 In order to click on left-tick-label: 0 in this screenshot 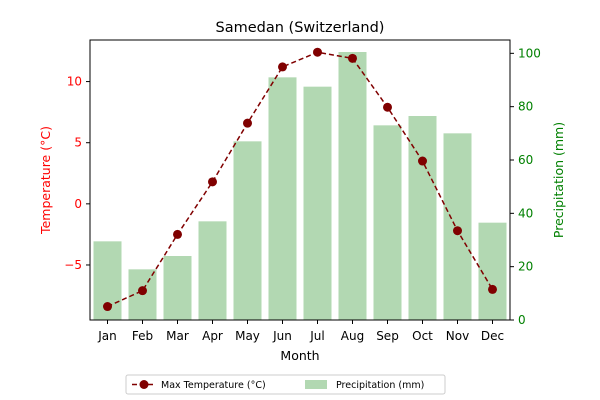, I will do `click(78, 204)`.